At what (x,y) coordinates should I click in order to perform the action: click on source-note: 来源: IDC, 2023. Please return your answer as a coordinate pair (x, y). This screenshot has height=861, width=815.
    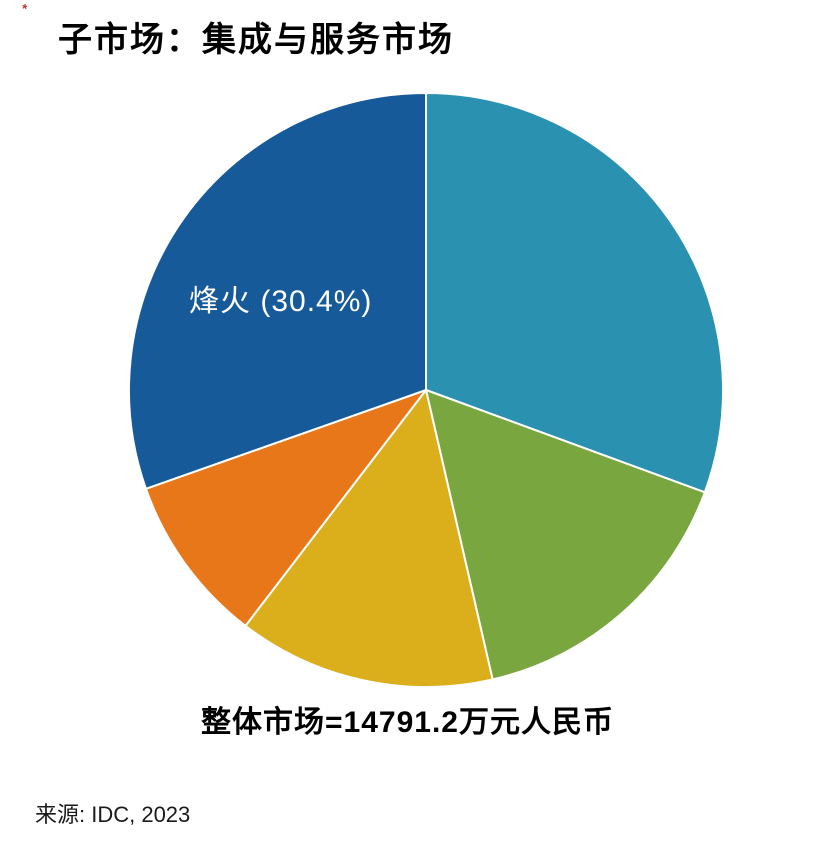
    Looking at the image, I should click on (113, 814).